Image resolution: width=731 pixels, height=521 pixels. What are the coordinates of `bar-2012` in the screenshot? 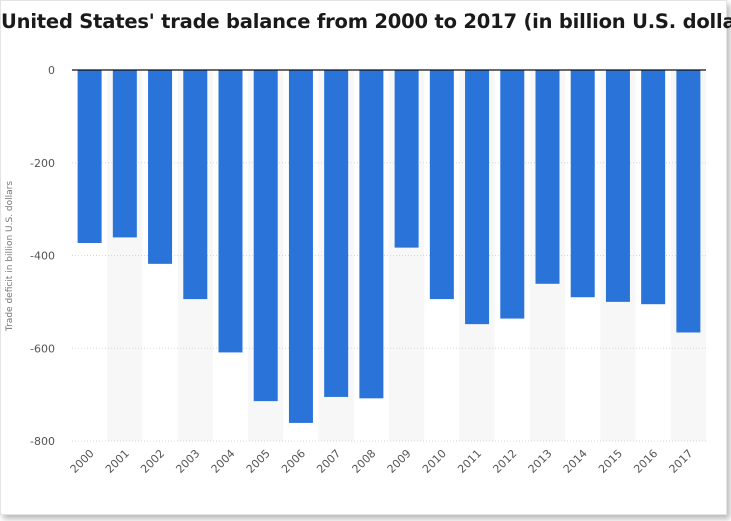 It's located at (512, 194).